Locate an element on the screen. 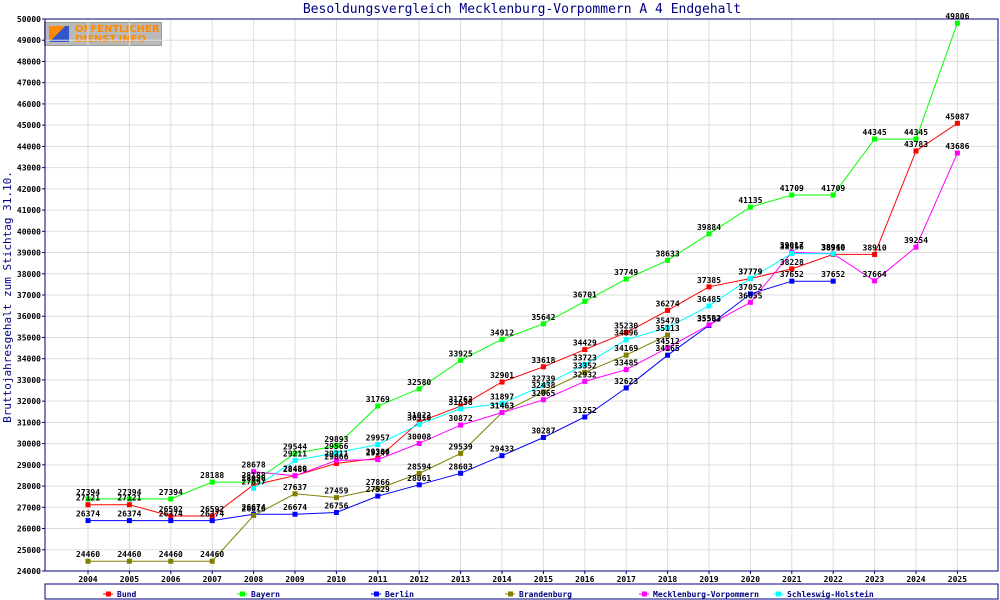 This screenshot has width=1000, height=600. data-label: 32932 is located at coordinates (585, 374).